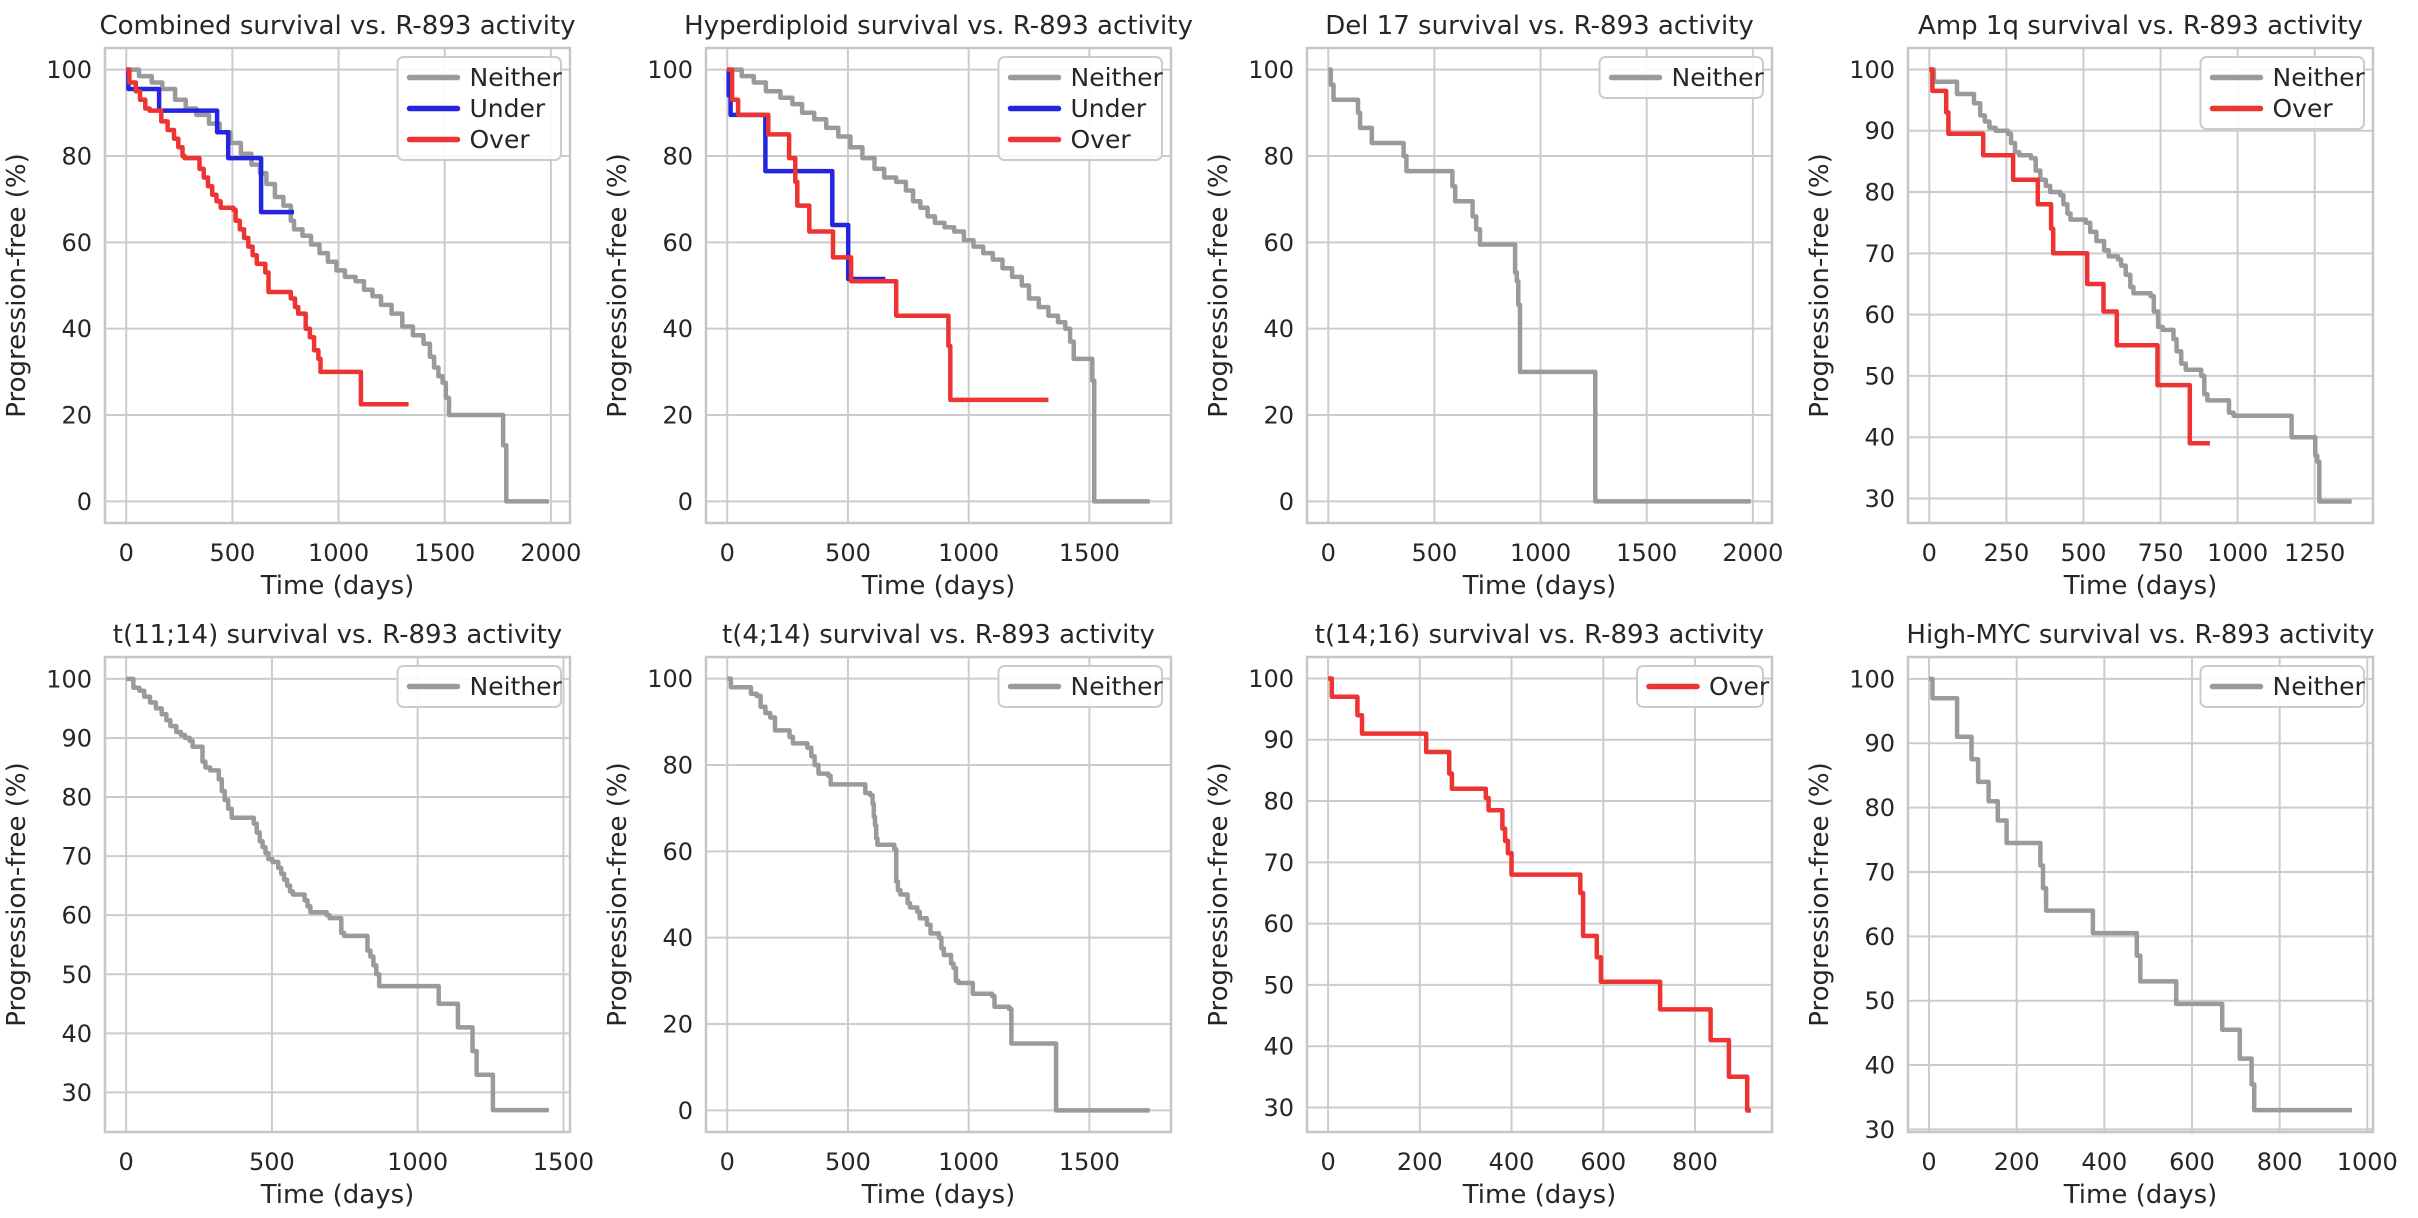 This screenshot has height=1218, width=2418. I want to click on y-tick-label: 50, so click(1278, 985).